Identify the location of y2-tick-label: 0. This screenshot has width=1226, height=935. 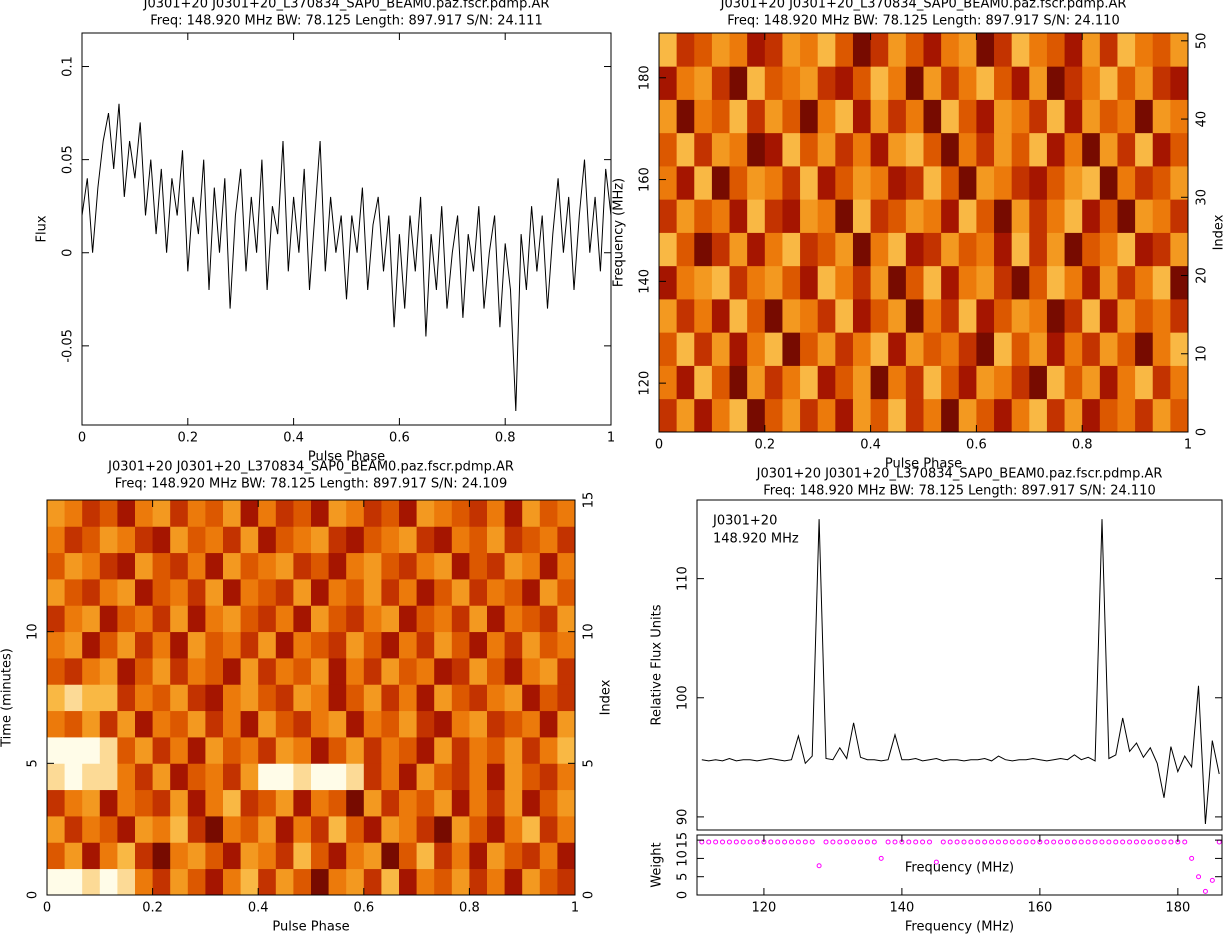
(1202, 432).